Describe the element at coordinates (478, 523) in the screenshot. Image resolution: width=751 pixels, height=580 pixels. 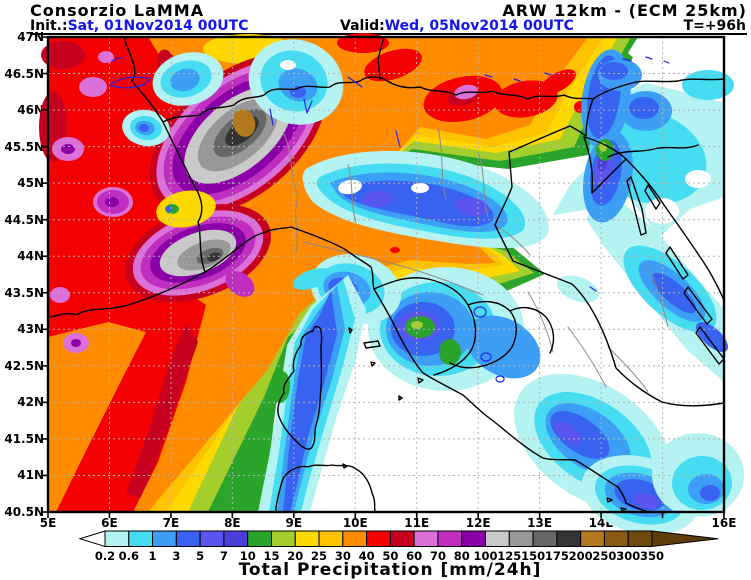
I see `lon-label-12E: 12E` at that location.